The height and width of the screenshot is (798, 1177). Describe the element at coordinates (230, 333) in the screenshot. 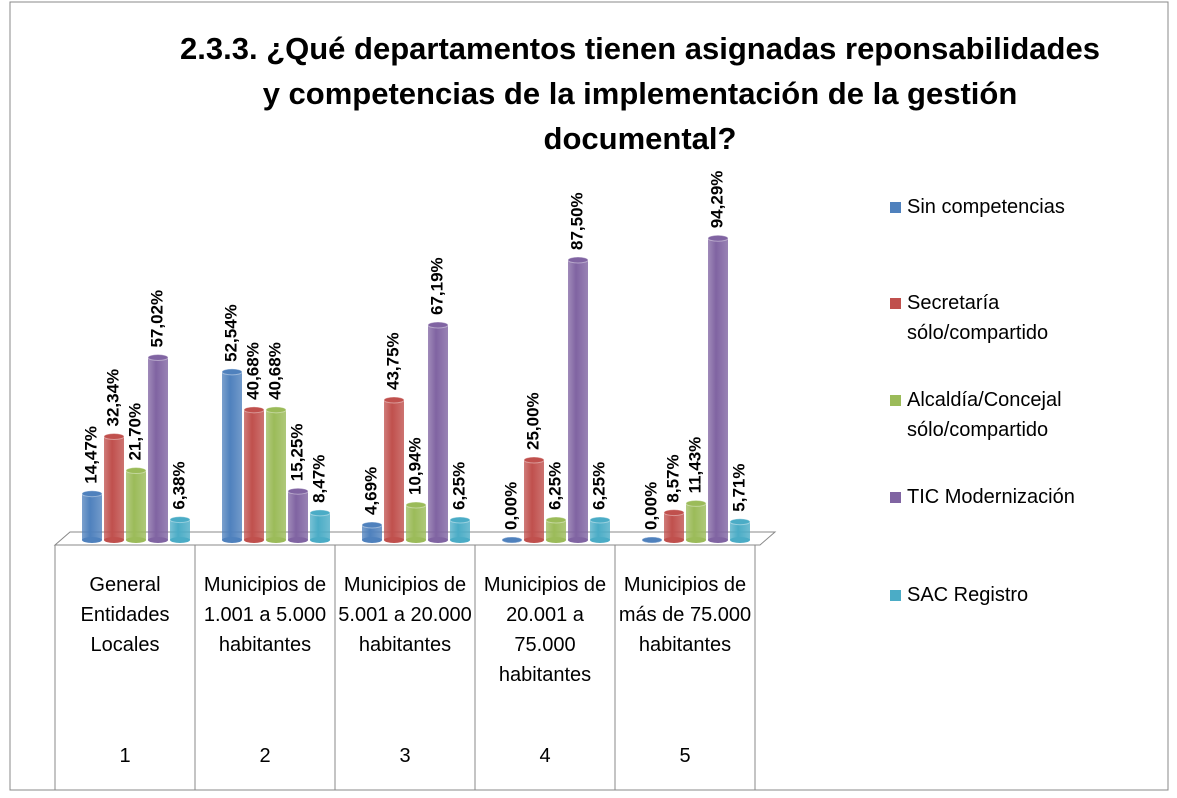

I see `data-label: 52,54%` at that location.